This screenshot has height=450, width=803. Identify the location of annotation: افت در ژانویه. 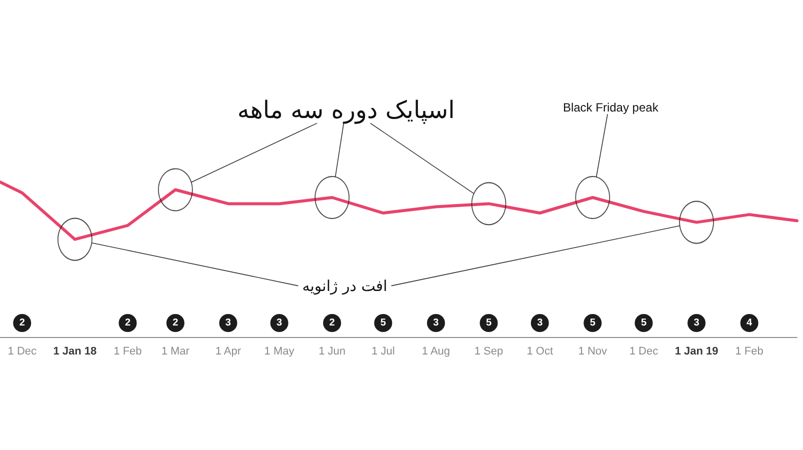
(345, 285).